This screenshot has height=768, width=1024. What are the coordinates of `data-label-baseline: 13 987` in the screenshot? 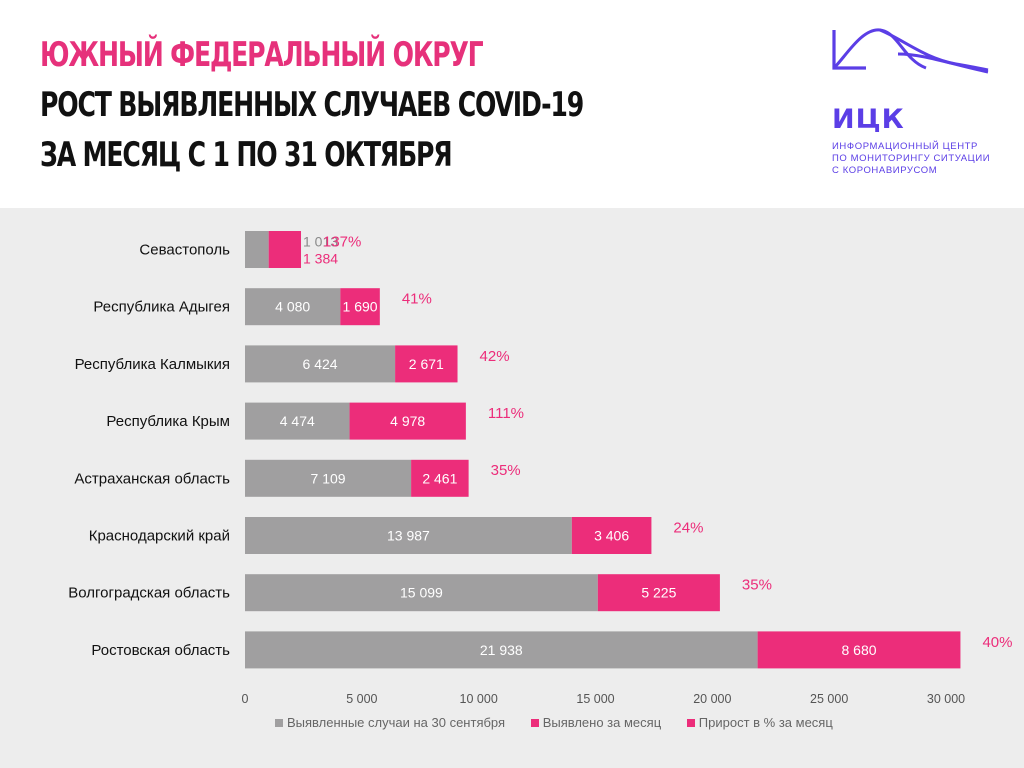 It's located at (408, 536).